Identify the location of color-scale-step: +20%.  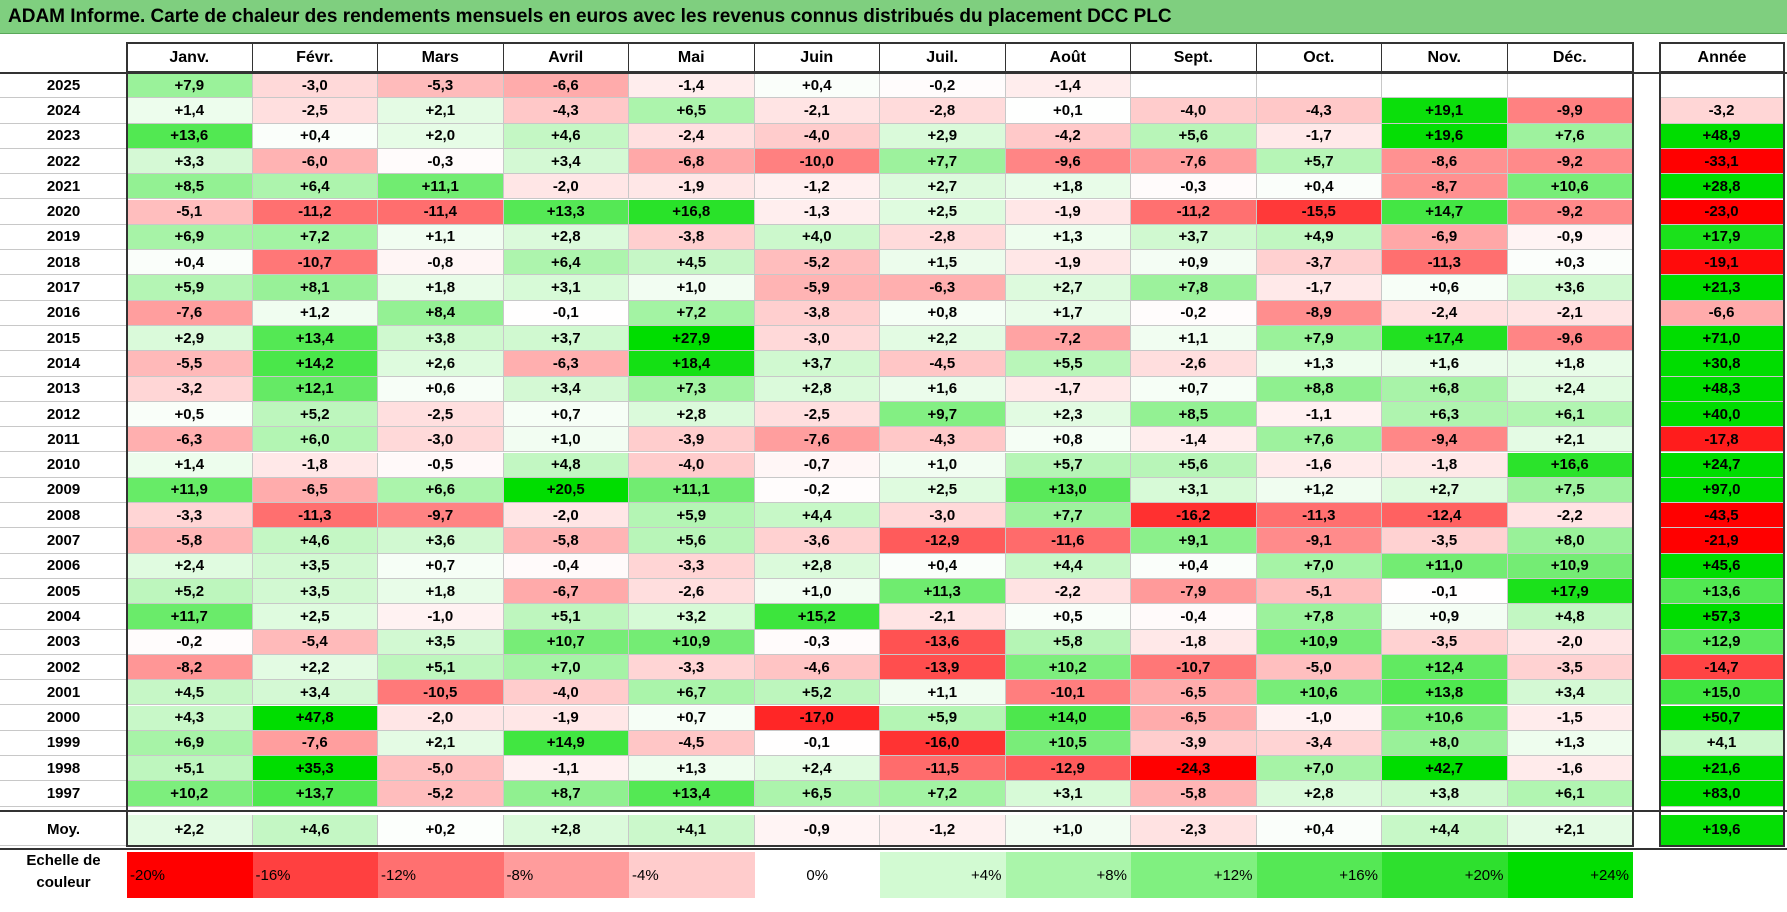
(1445, 875).